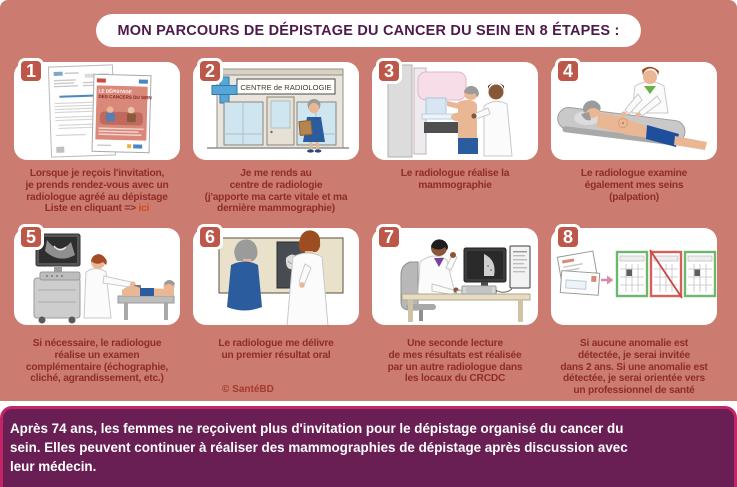  Describe the element at coordinates (144, 209) in the screenshot. I see `step-1-ici-link: ici` at that location.